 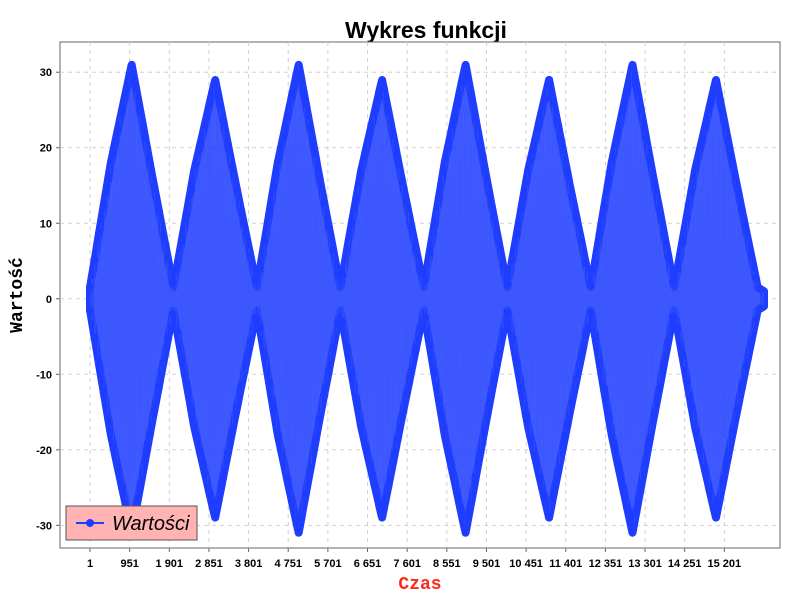 What do you see at coordinates (419, 585) in the screenshot?
I see `x-axis-title: Czas` at bounding box center [419, 585].